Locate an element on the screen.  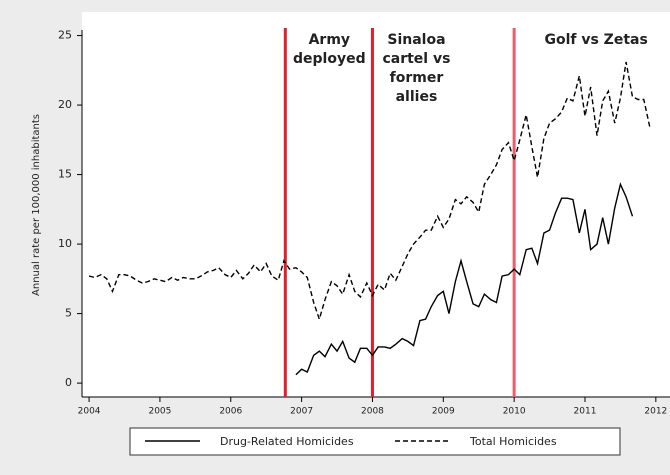
x-tick-label: 2011 is located at coordinates (585, 412).